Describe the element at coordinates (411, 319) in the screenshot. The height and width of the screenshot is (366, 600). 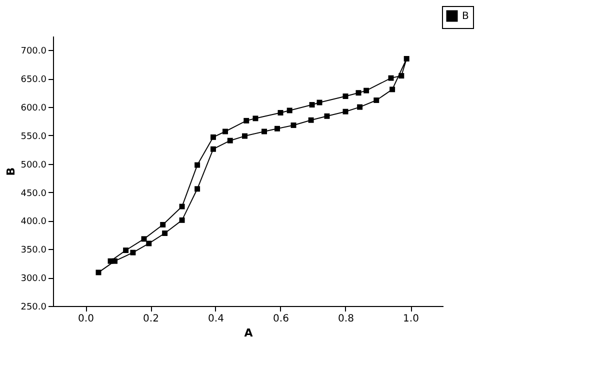
I see `x-tick-label: 1.0` at that location.